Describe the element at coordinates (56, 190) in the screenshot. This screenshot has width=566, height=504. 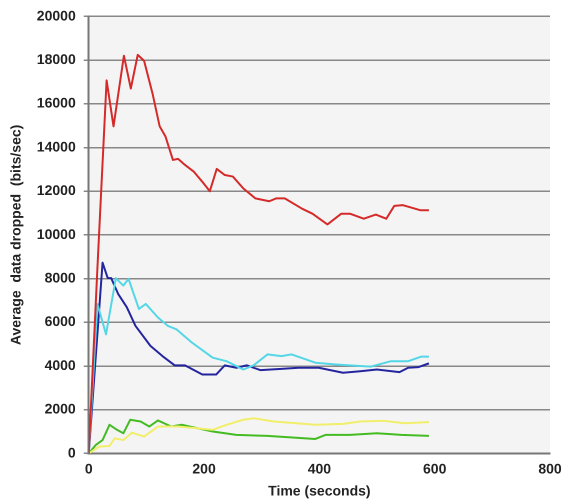
I see `y-tick-label: 12000` at that location.